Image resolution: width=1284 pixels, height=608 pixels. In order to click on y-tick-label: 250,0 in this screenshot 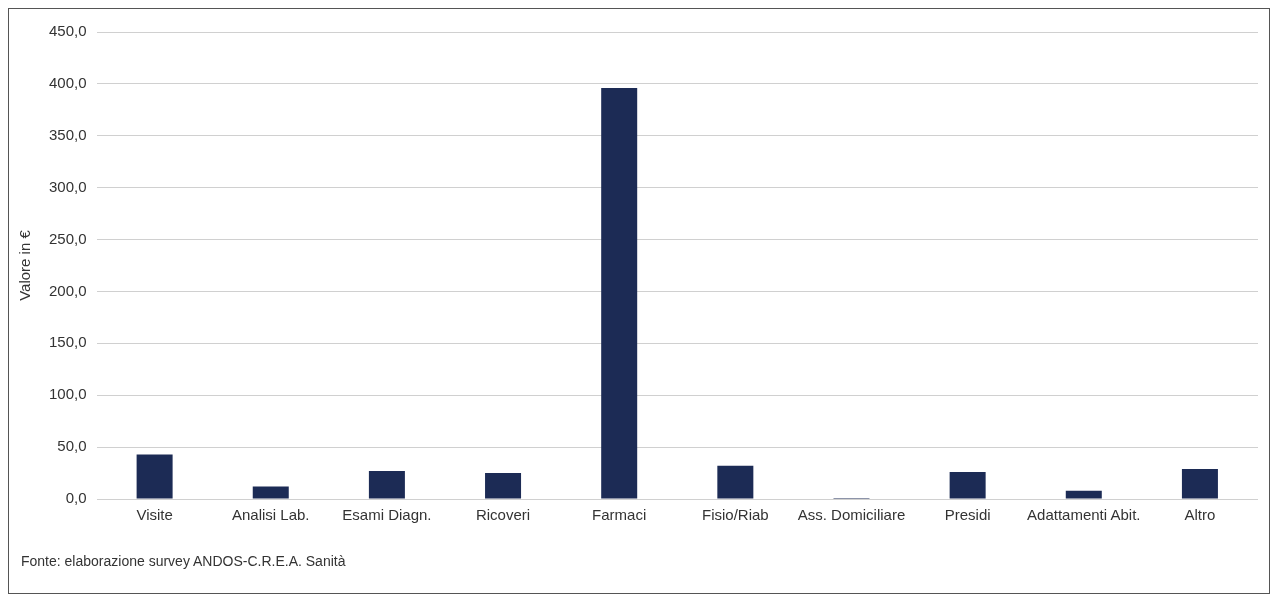, I will do `click(67, 238)`.